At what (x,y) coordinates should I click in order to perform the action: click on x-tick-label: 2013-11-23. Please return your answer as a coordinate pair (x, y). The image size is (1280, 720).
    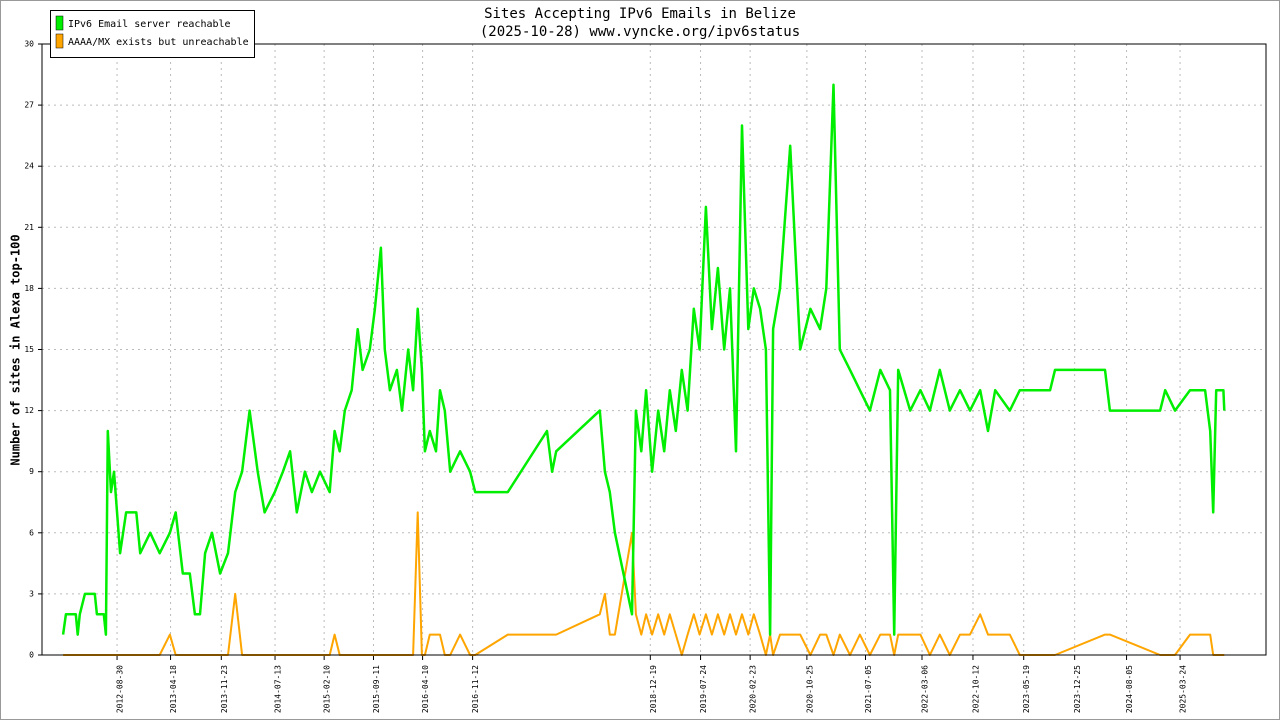
    Looking at the image, I should click on (224, 689).